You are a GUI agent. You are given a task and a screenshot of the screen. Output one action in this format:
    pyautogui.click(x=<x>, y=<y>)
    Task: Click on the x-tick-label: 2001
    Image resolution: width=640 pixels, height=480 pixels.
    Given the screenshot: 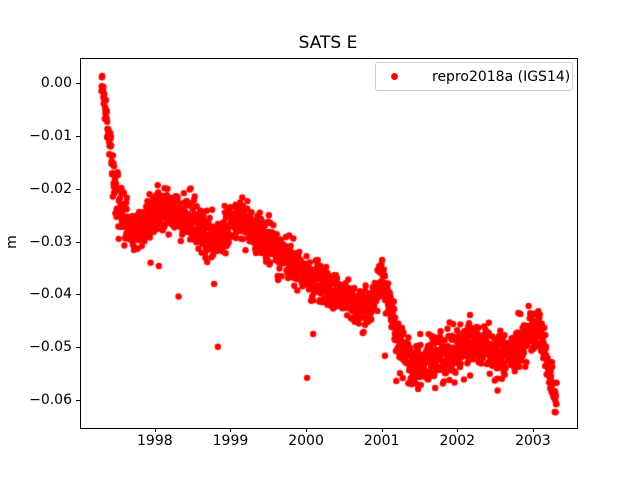 What is the action you would take?
    pyautogui.click(x=381, y=441)
    